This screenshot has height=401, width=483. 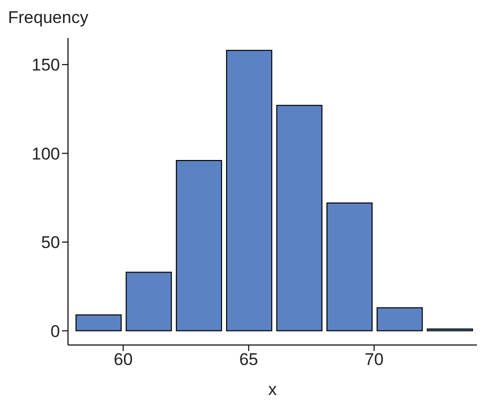 What do you see at coordinates (248, 360) in the screenshot?
I see `x-tick-label: 65` at bounding box center [248, 360].